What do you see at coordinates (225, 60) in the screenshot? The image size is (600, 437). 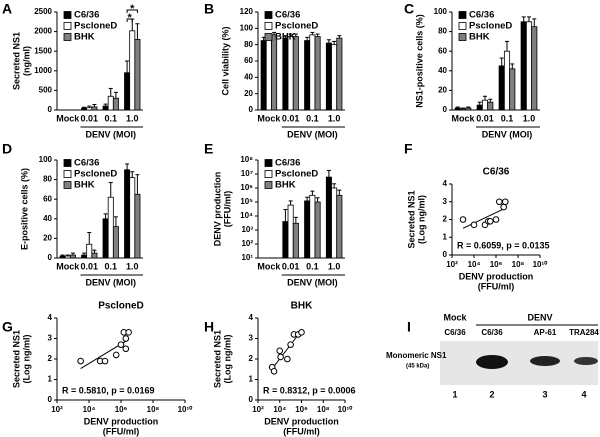 I see `y-axis-label: Cell viability (%)` at bounding box center [225, 60].